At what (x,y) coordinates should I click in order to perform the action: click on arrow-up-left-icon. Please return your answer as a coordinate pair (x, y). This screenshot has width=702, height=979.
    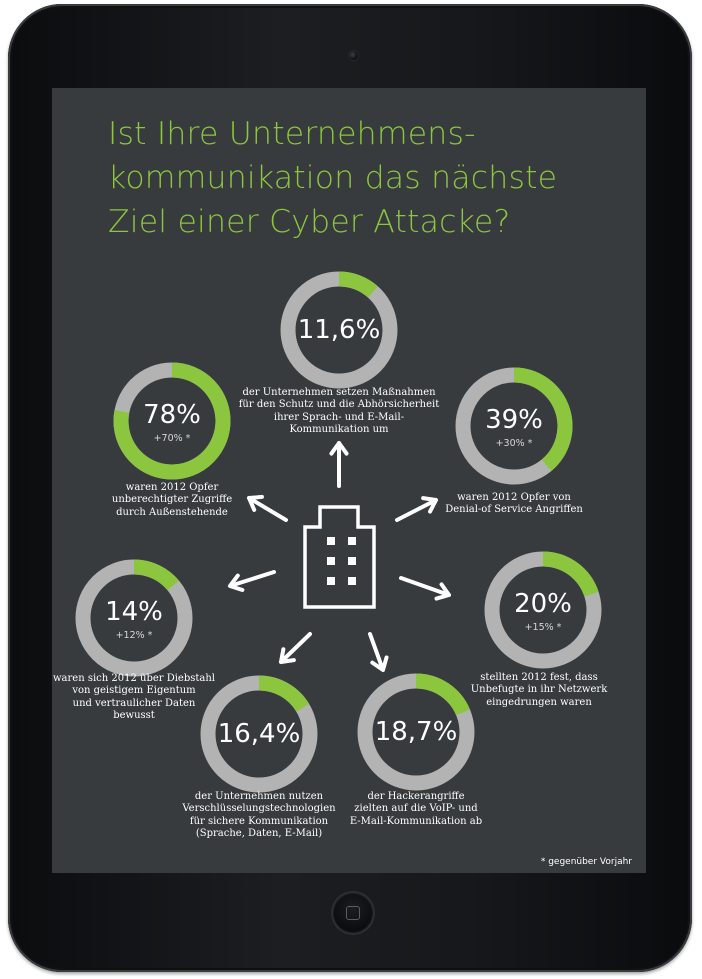
    Looking at the image, I should click on (267, 508).